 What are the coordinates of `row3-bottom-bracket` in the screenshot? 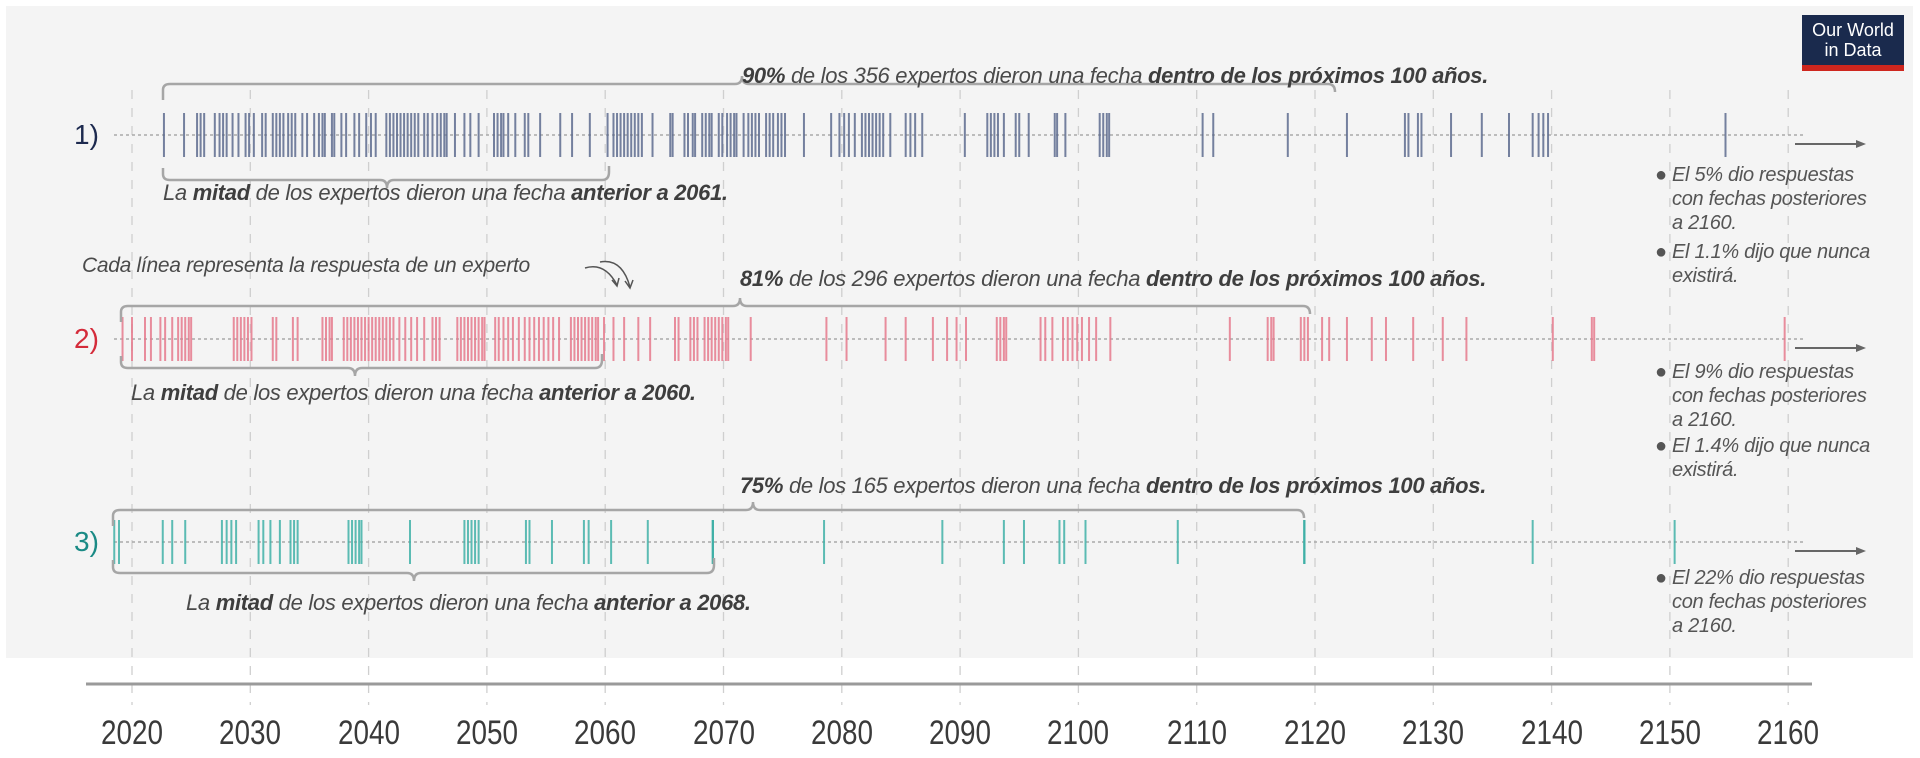 It's located at (413, 570).